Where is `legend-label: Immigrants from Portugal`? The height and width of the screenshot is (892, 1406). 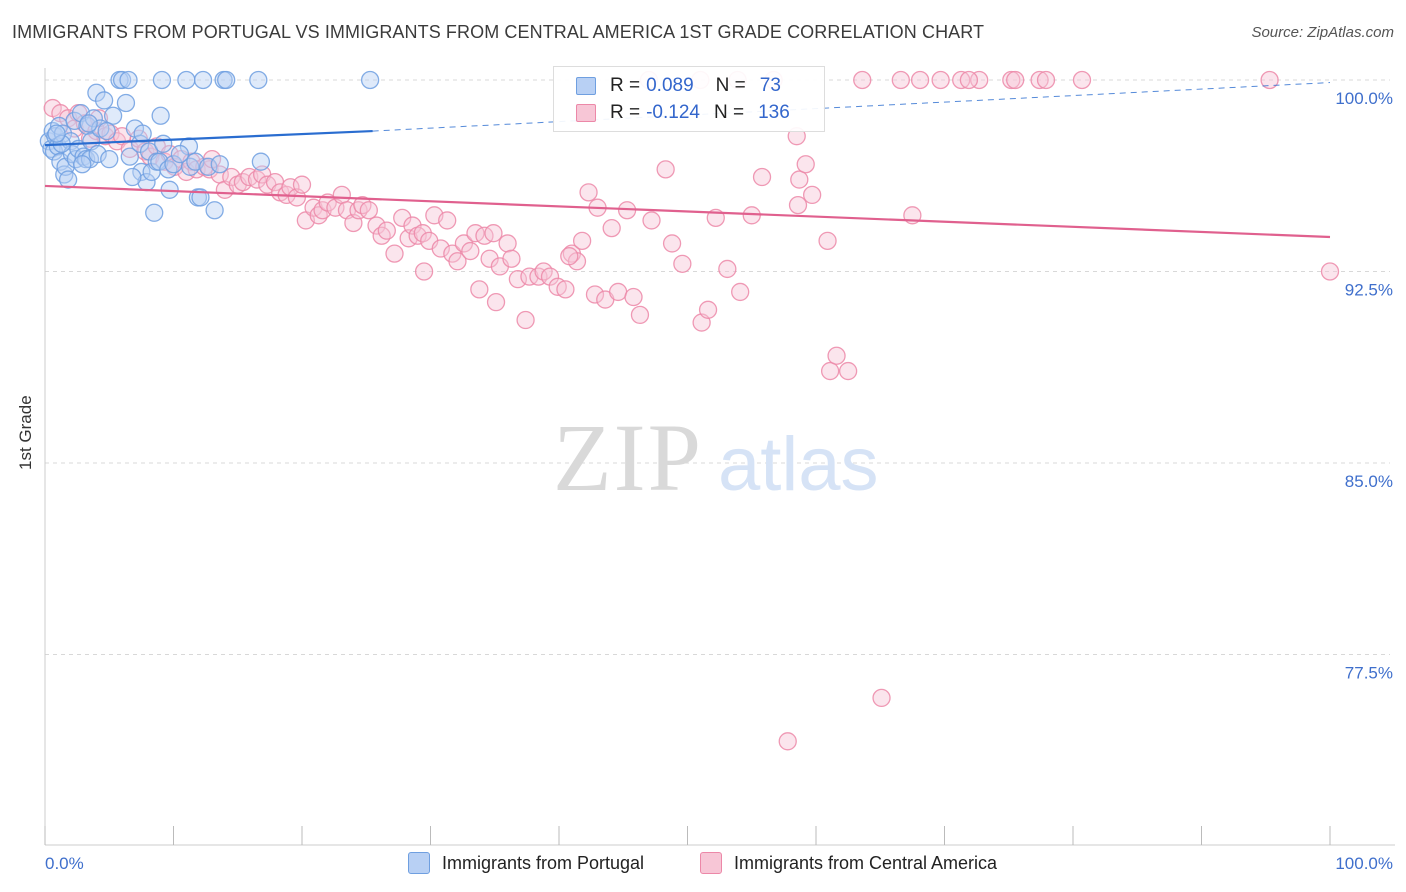
legend-label: Immigrants from Portugal is located at coordinates (543, 862).